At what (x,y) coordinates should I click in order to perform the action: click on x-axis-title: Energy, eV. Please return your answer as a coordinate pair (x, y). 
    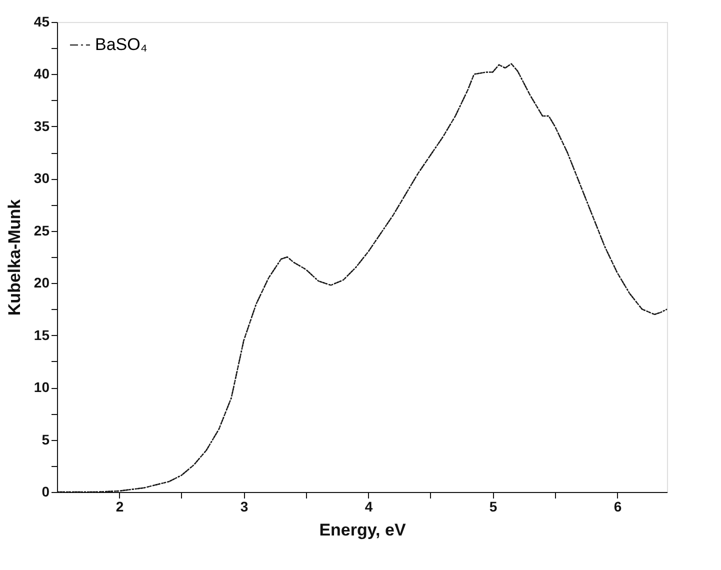
    Looking at the image, I should click on (362, 530).